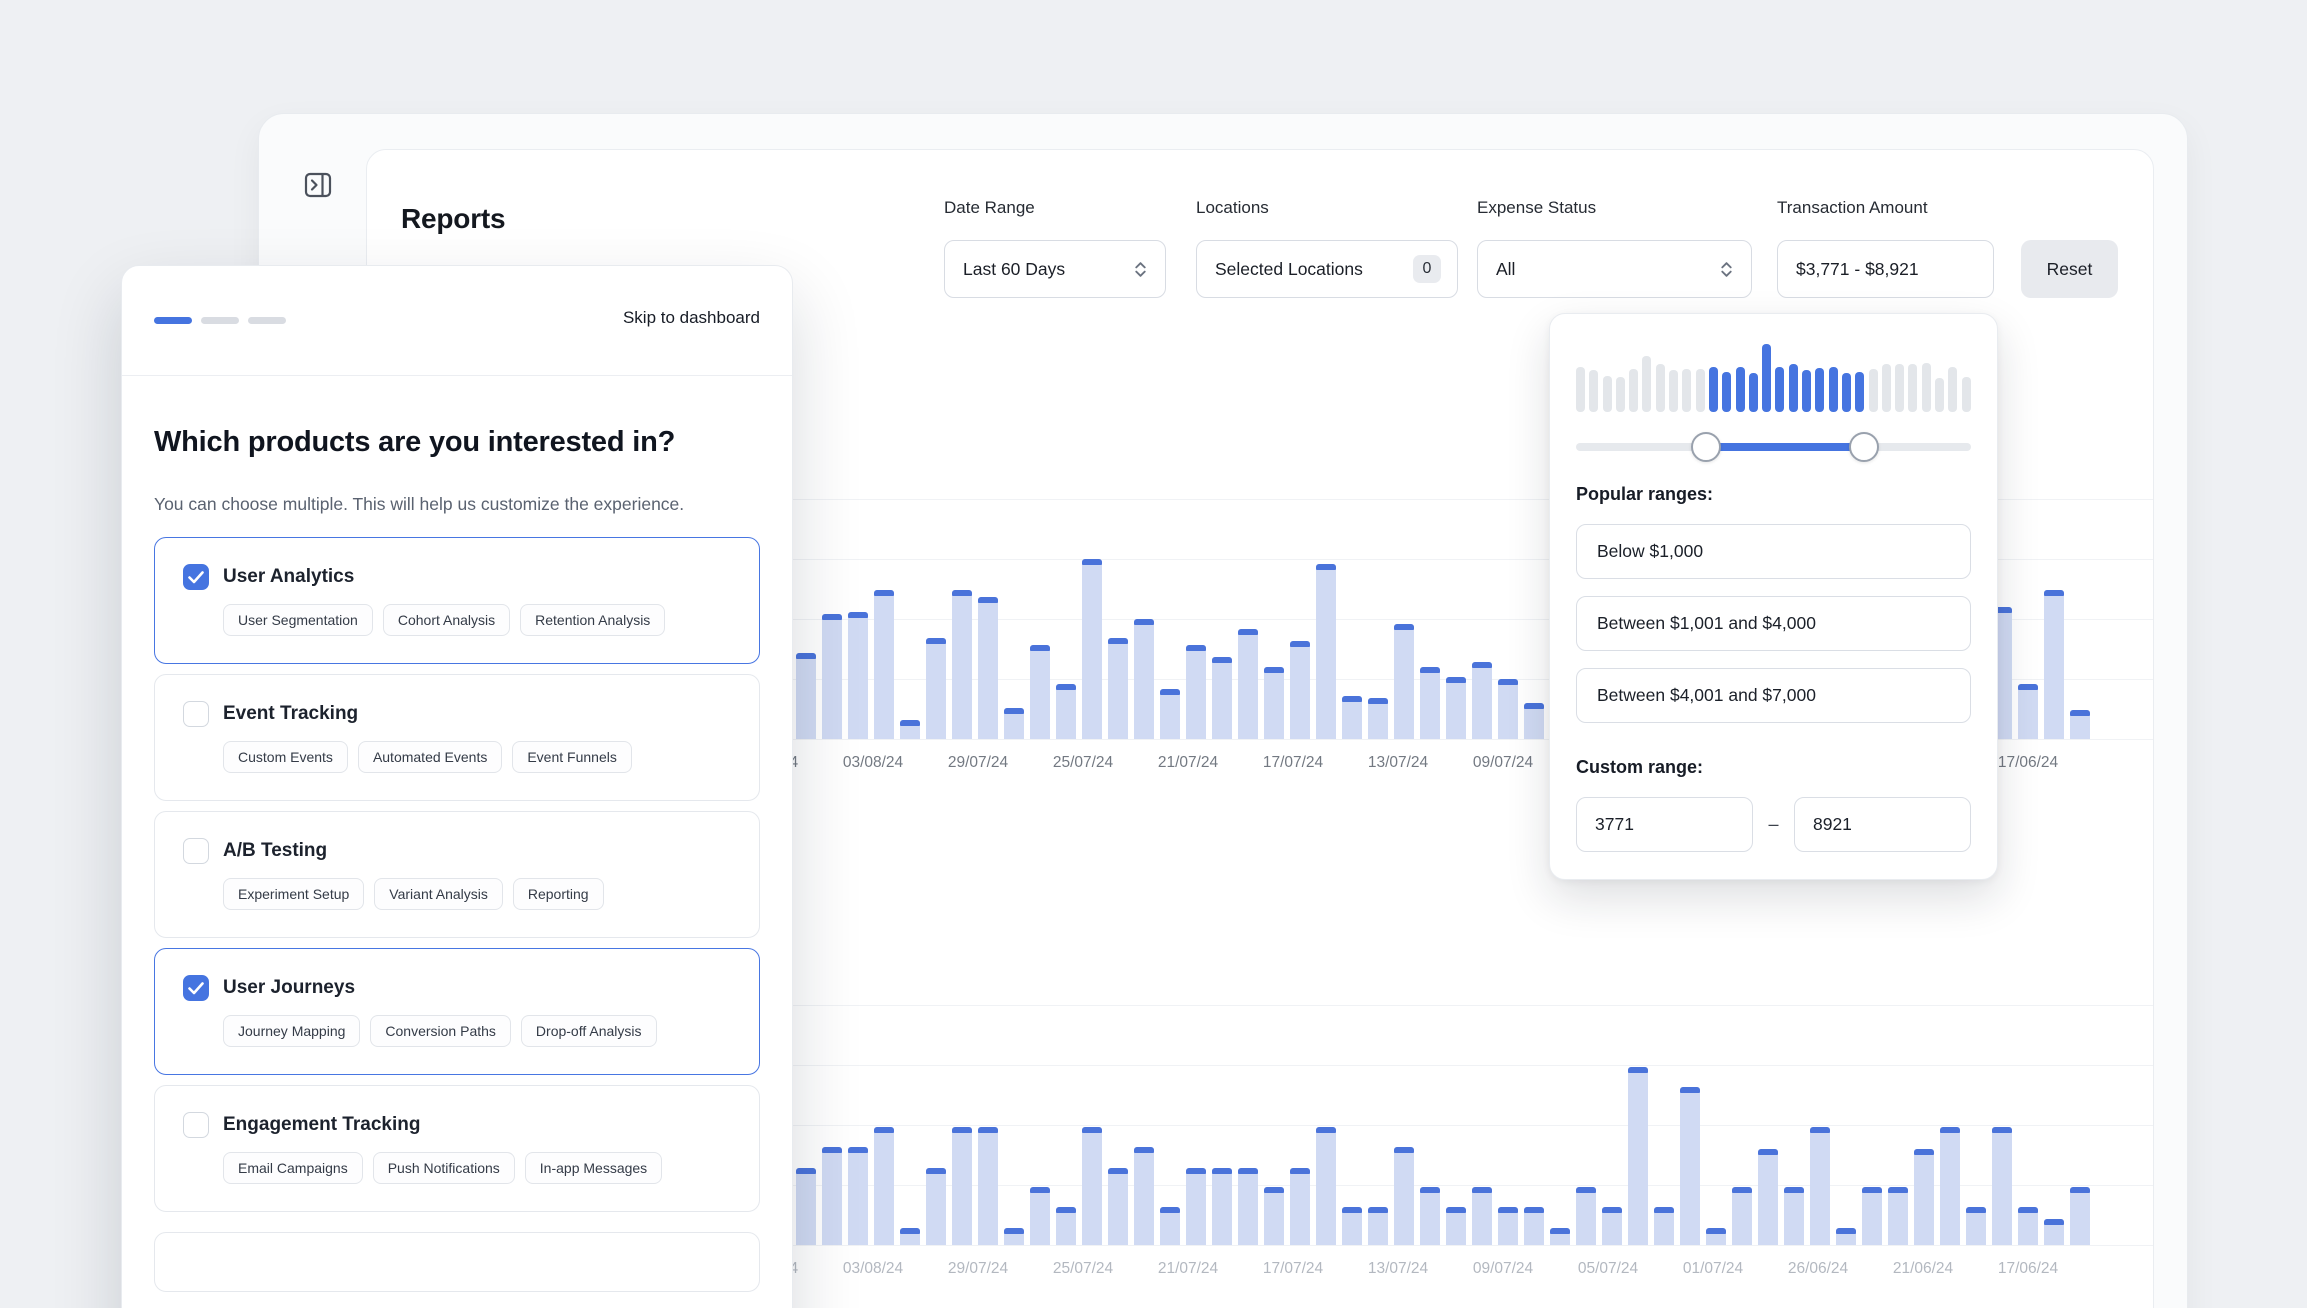 The image size is (2307, 1308). I want to click on skip-to-dashboard-link: Skip to dashboard, so click(691, 317).